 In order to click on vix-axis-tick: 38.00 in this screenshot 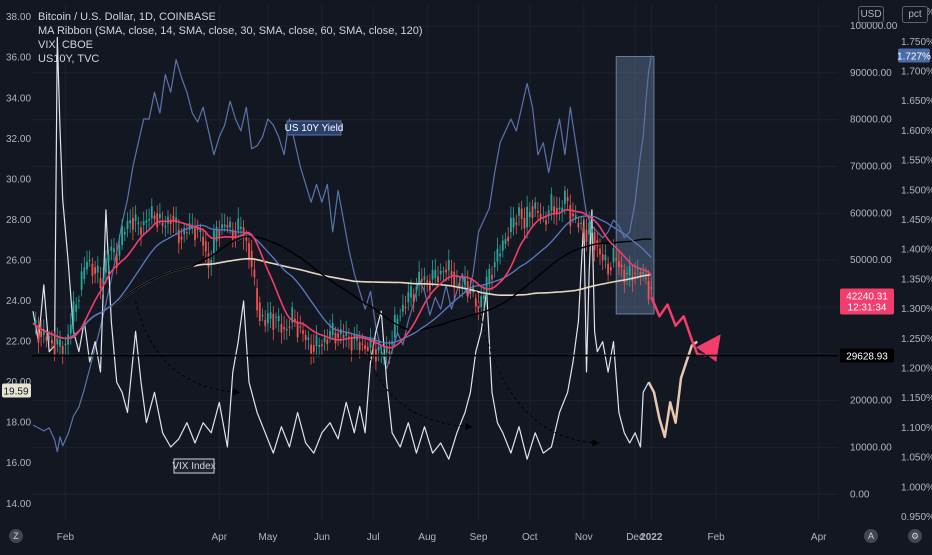, I will do `click(18, 17)`.